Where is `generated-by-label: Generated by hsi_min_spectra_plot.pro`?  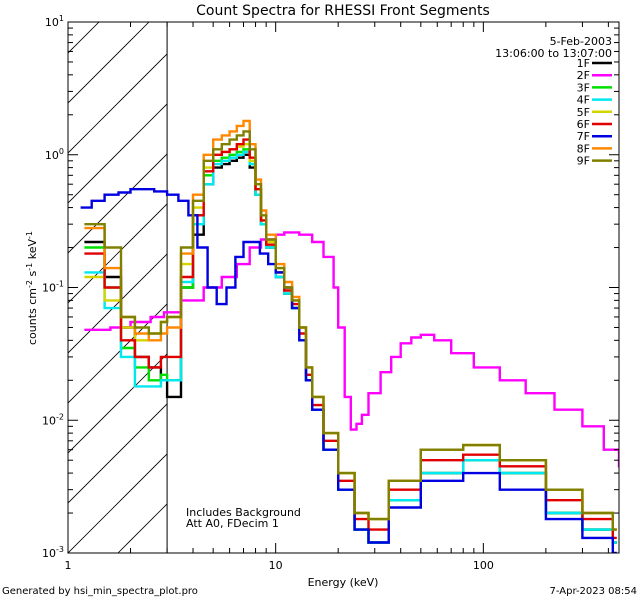
generated-by-label: Generated by hsi_min_spectra_plot.pro is located at coordinates (100, 591).